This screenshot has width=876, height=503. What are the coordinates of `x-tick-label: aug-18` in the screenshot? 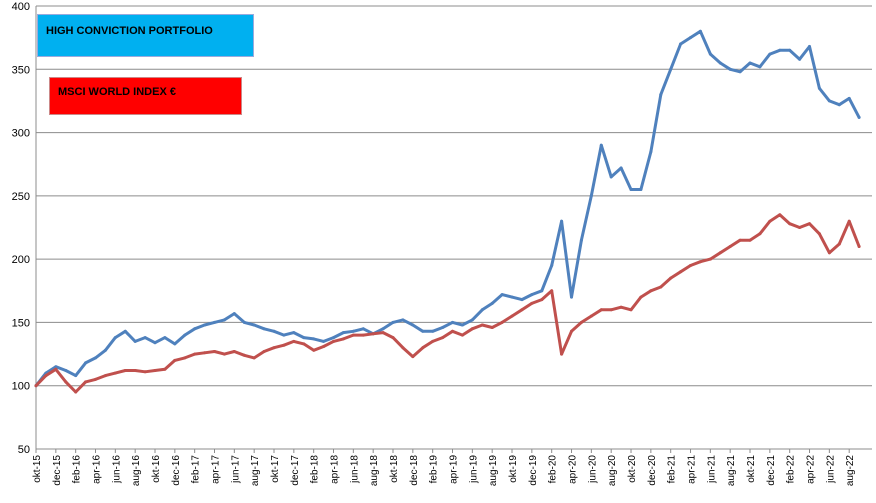 It's located at (374, 471).